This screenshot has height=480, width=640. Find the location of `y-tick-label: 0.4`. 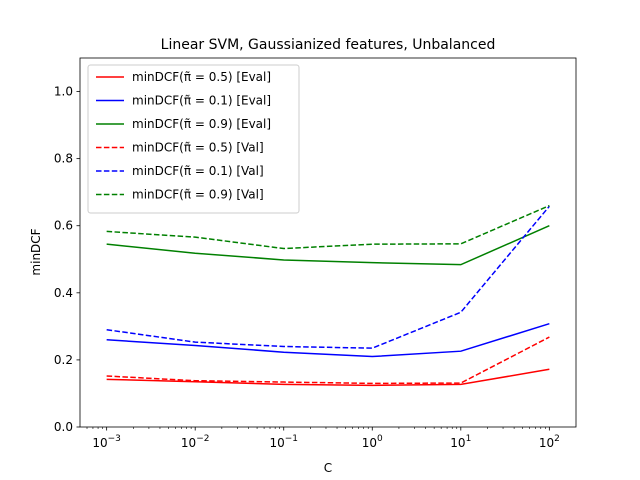

y-tick-label: 0.4 is located at coordinates (63, 293).